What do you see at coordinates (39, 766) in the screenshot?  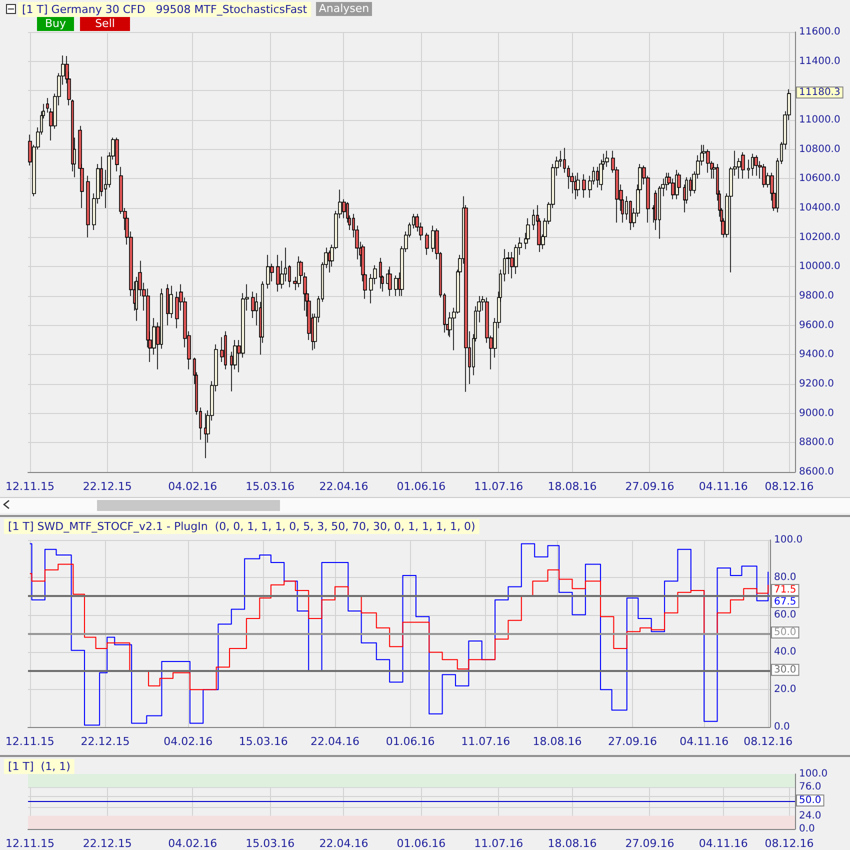 I see `chart-title: [1 T] (1, 1)` at bounding box center [39, 766].